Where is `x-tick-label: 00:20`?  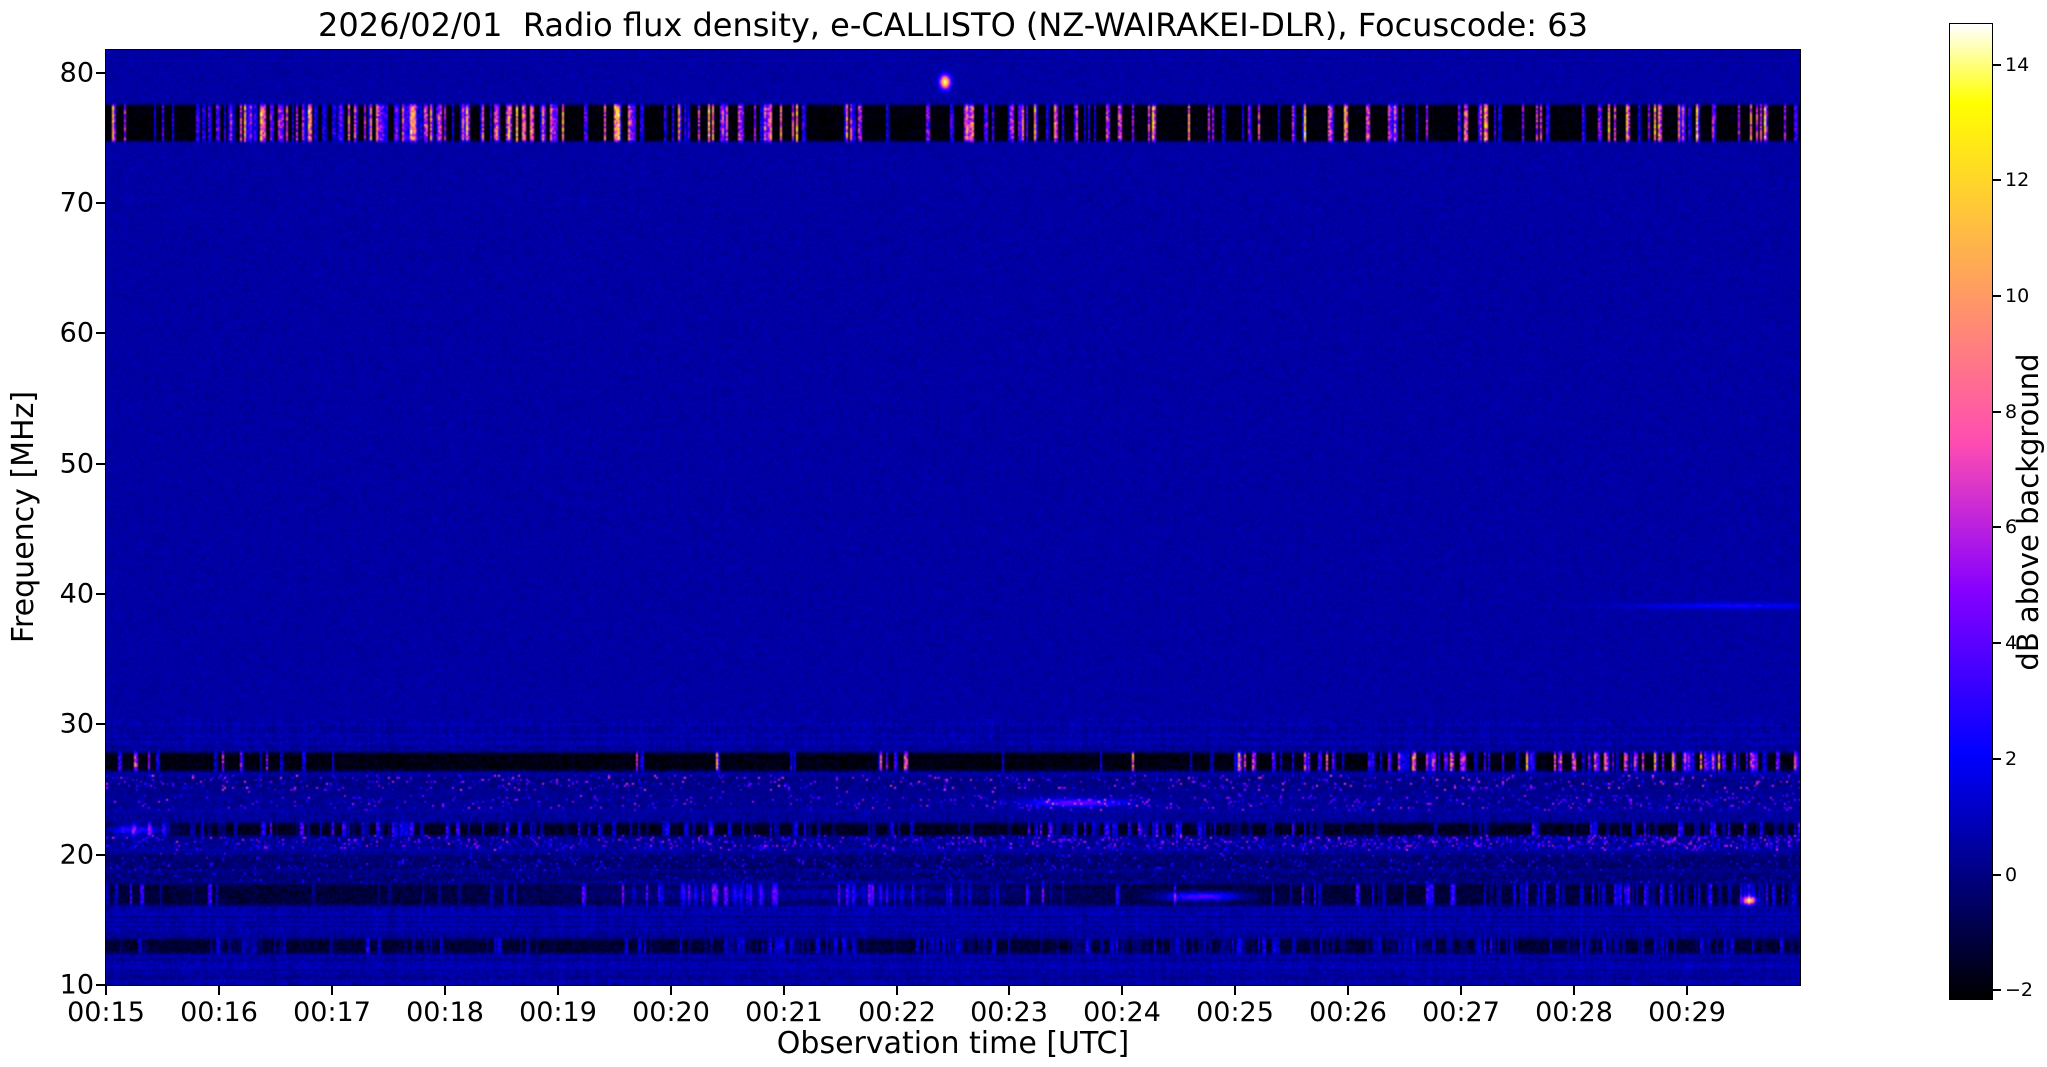 x-tick-label: 00:20 is located at coordinates (671, 1012).